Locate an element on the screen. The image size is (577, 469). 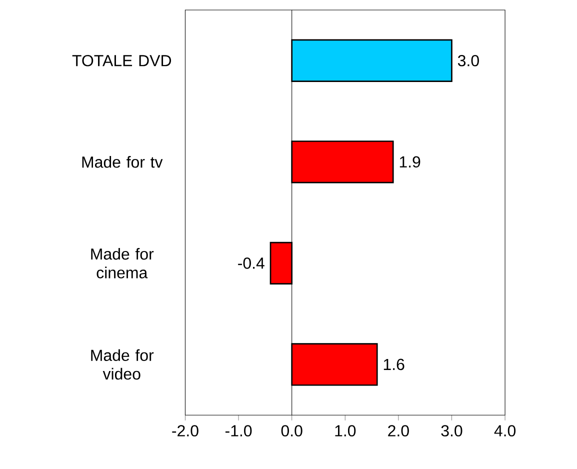
data-label: 1.6 is located at coordinates (394, 364).